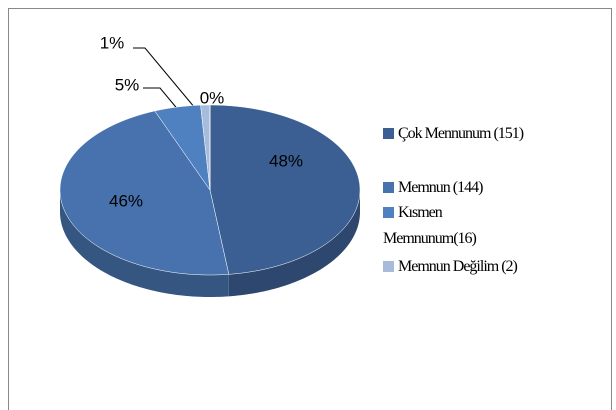 This screenshot has width=616, height=410. I want to click on data-label: 48%, so click(286, 160).